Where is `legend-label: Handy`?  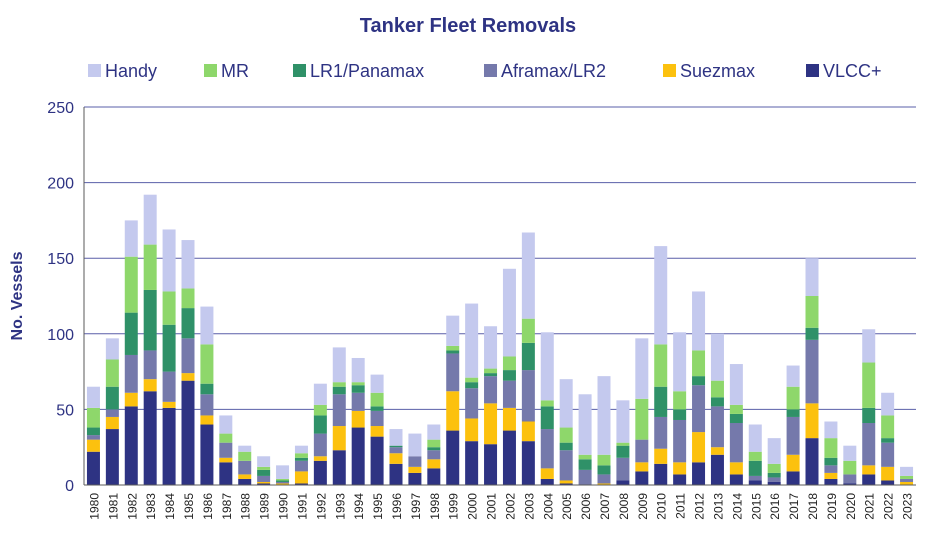
legend-label: Handy is located at coordinates (131, 71).